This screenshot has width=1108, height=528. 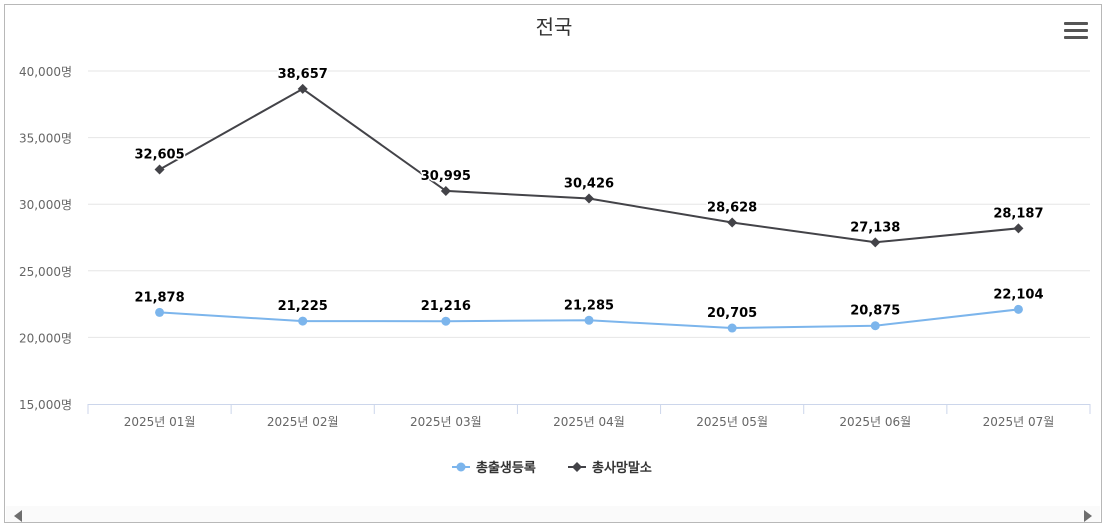 What do you see at coordinates (446, 422) in the screenshot?
I see `x-tick-label: 2025년 03월` at bounding box center [446, 422].